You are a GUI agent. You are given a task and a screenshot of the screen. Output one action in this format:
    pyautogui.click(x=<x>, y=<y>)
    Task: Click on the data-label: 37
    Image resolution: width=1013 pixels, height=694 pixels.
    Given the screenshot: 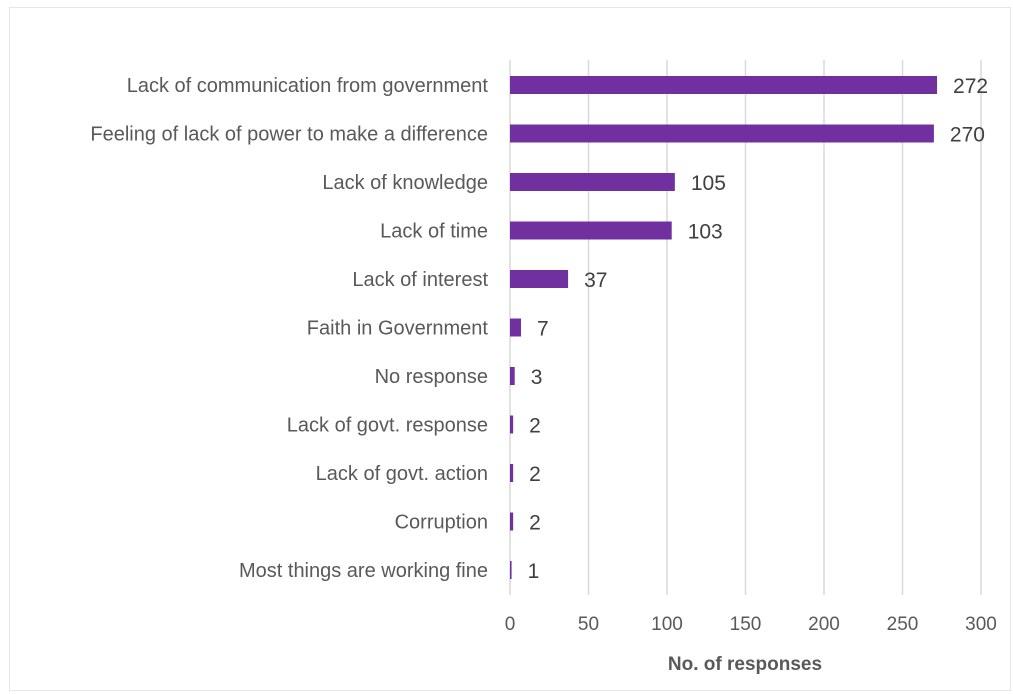 What is the action you would take?
    pyautogui.click(x=595, y=280)
    